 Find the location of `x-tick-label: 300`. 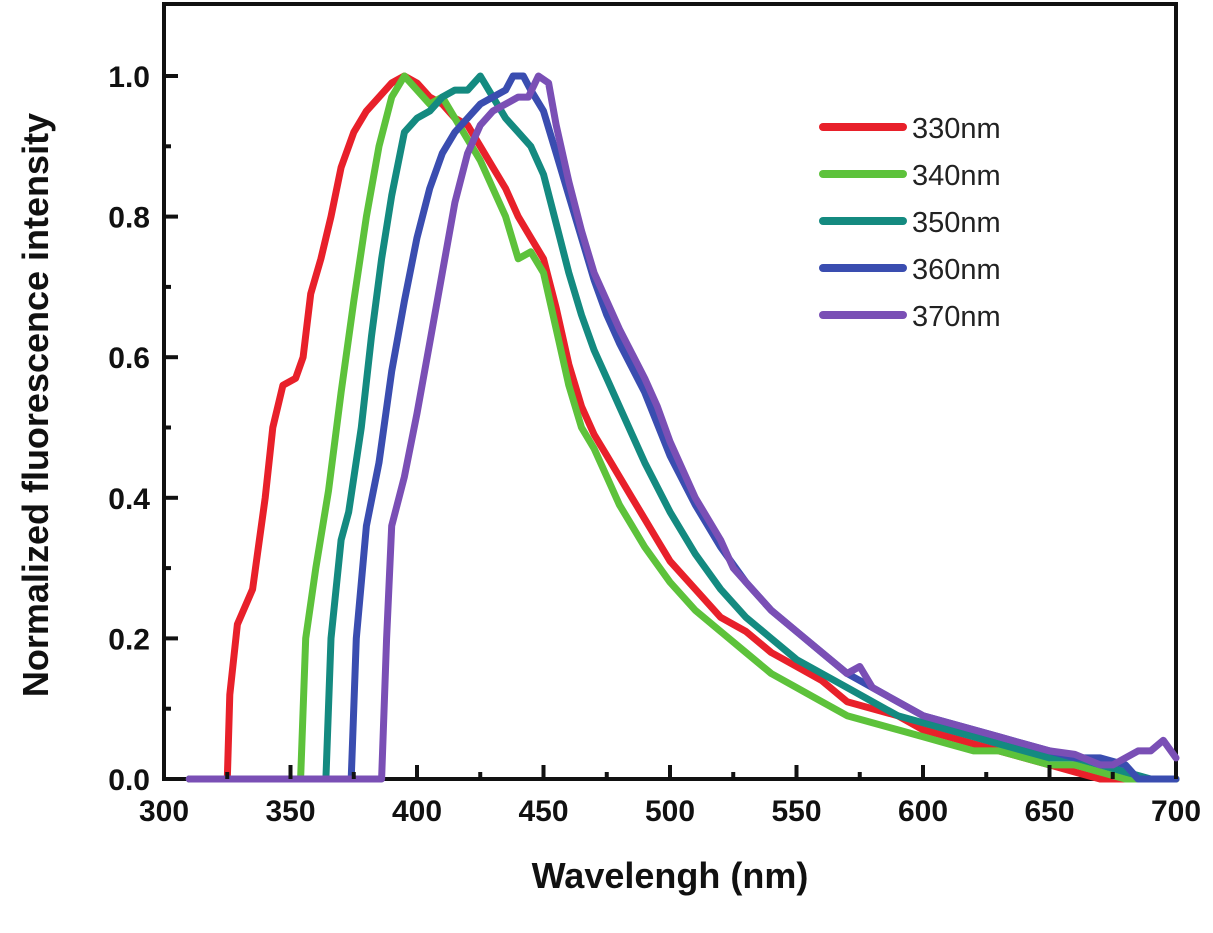

x-tick-label: 300 is located at coordinates (164, 811).